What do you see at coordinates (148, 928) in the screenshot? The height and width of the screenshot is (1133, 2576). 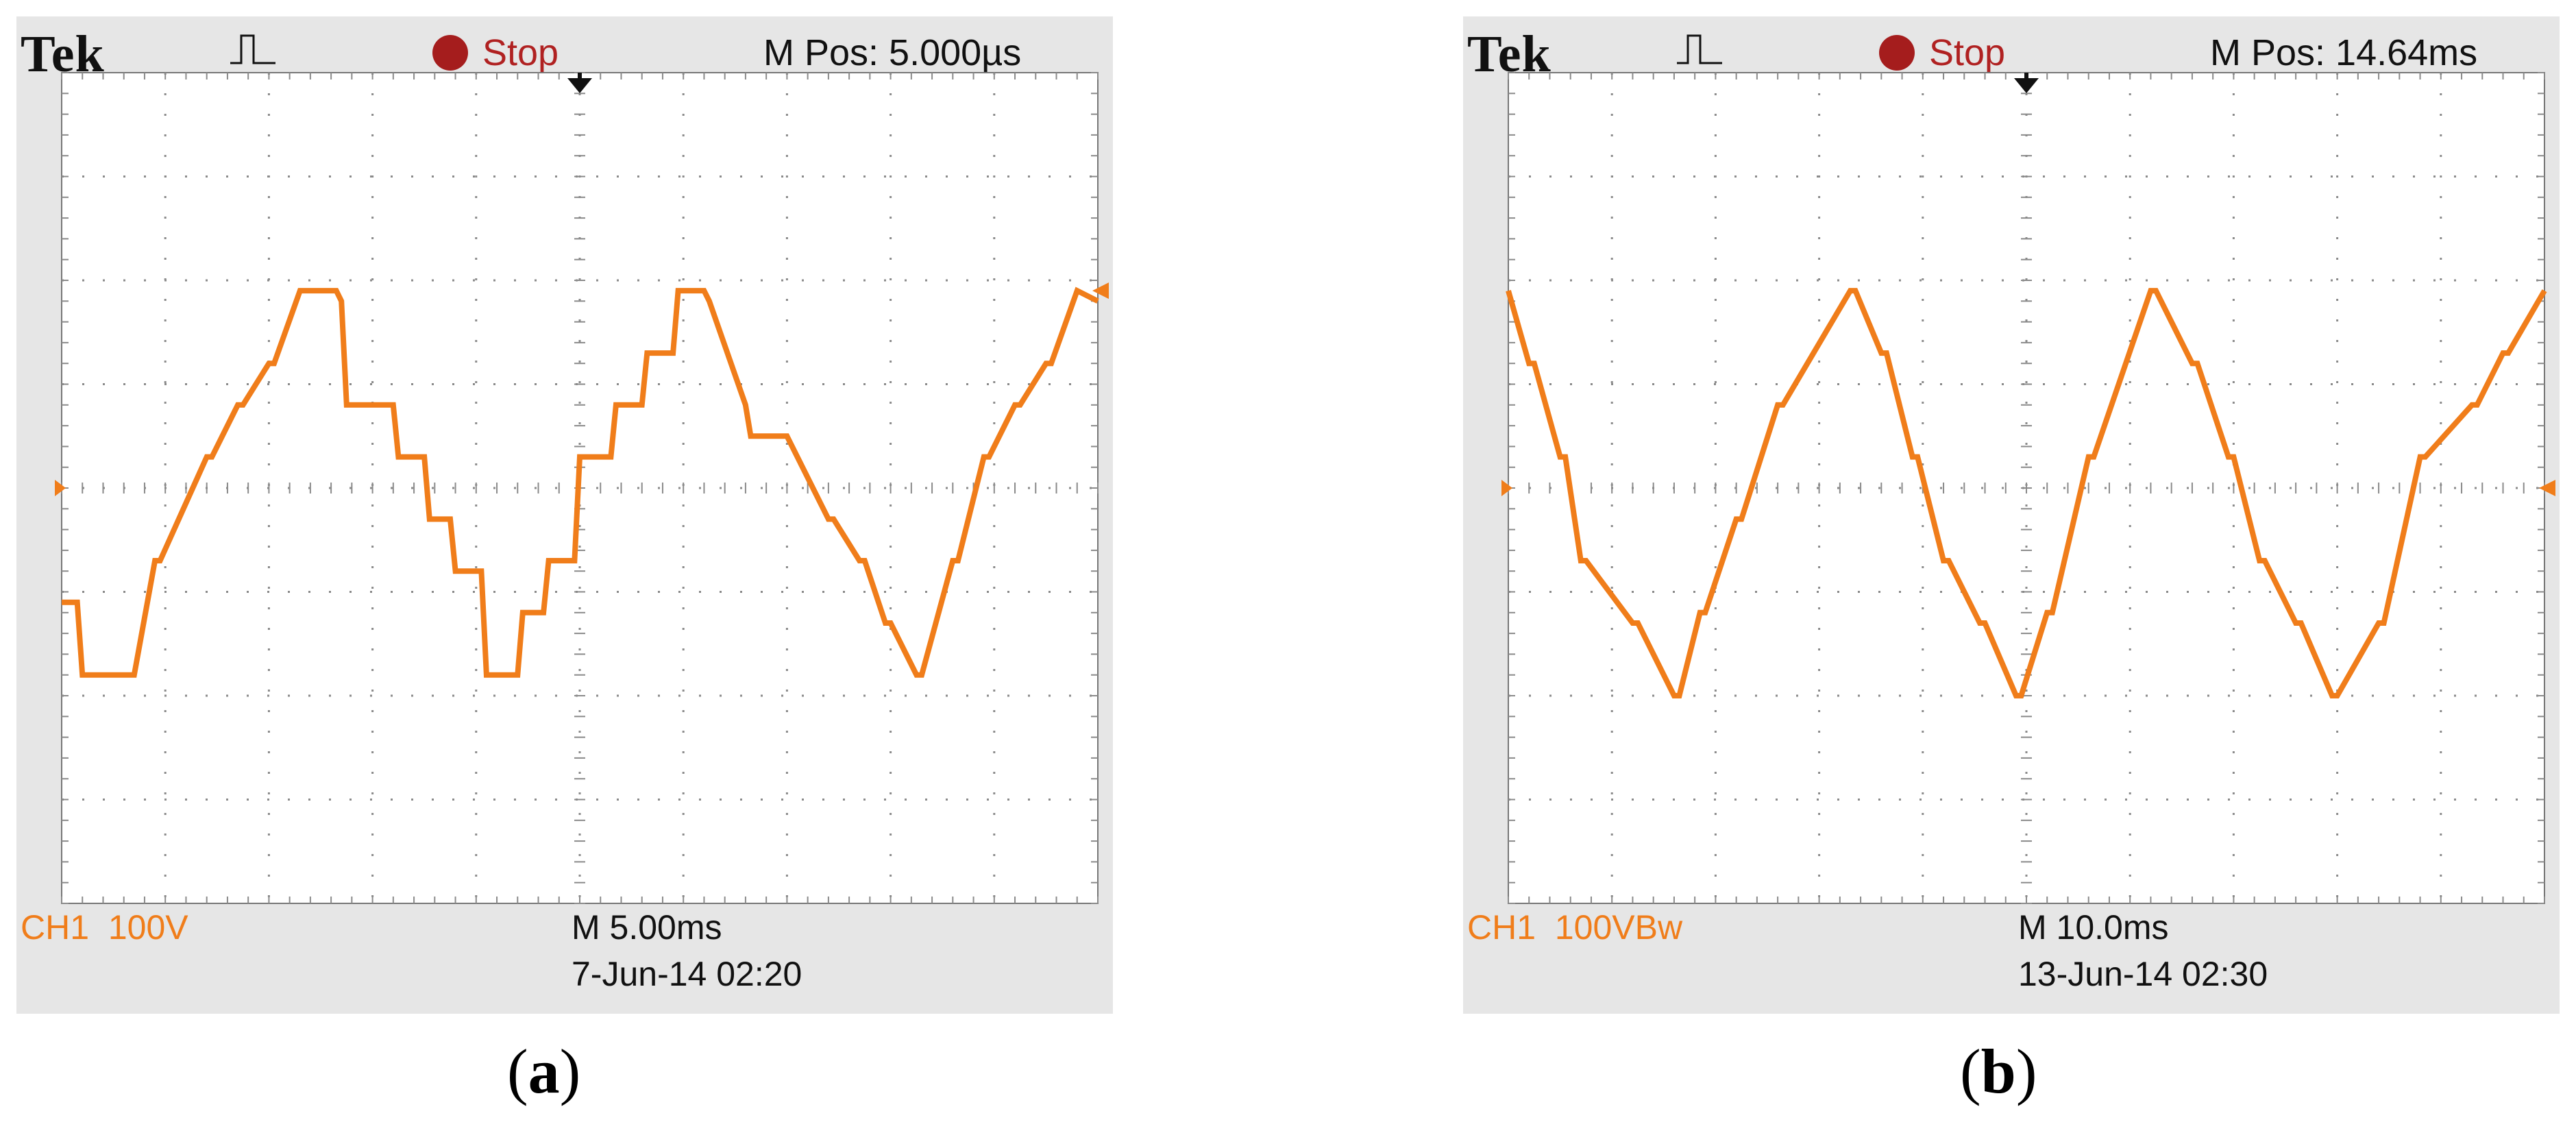 I see `volts-per-div: 100V` at bounding box center [148, 928].